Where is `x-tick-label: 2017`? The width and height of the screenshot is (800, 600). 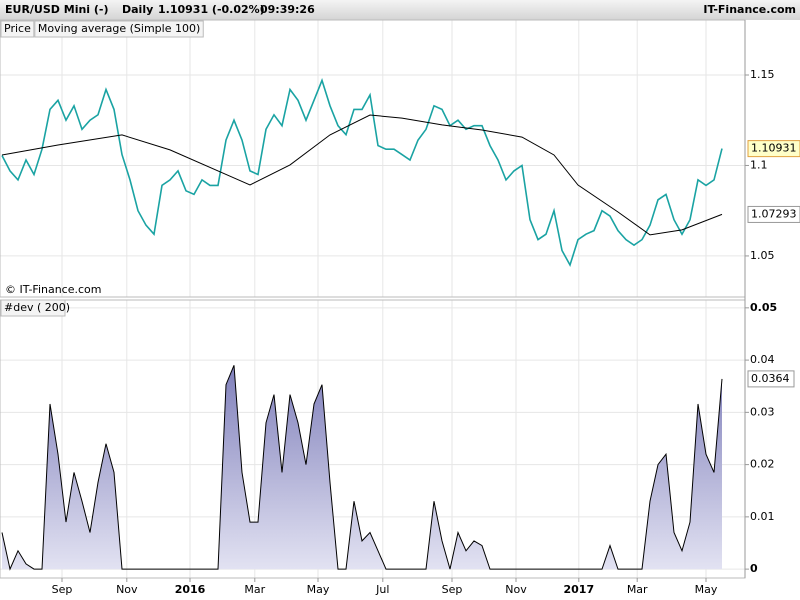
x-tick-label: 2017 is located at coordinates (578, 589).